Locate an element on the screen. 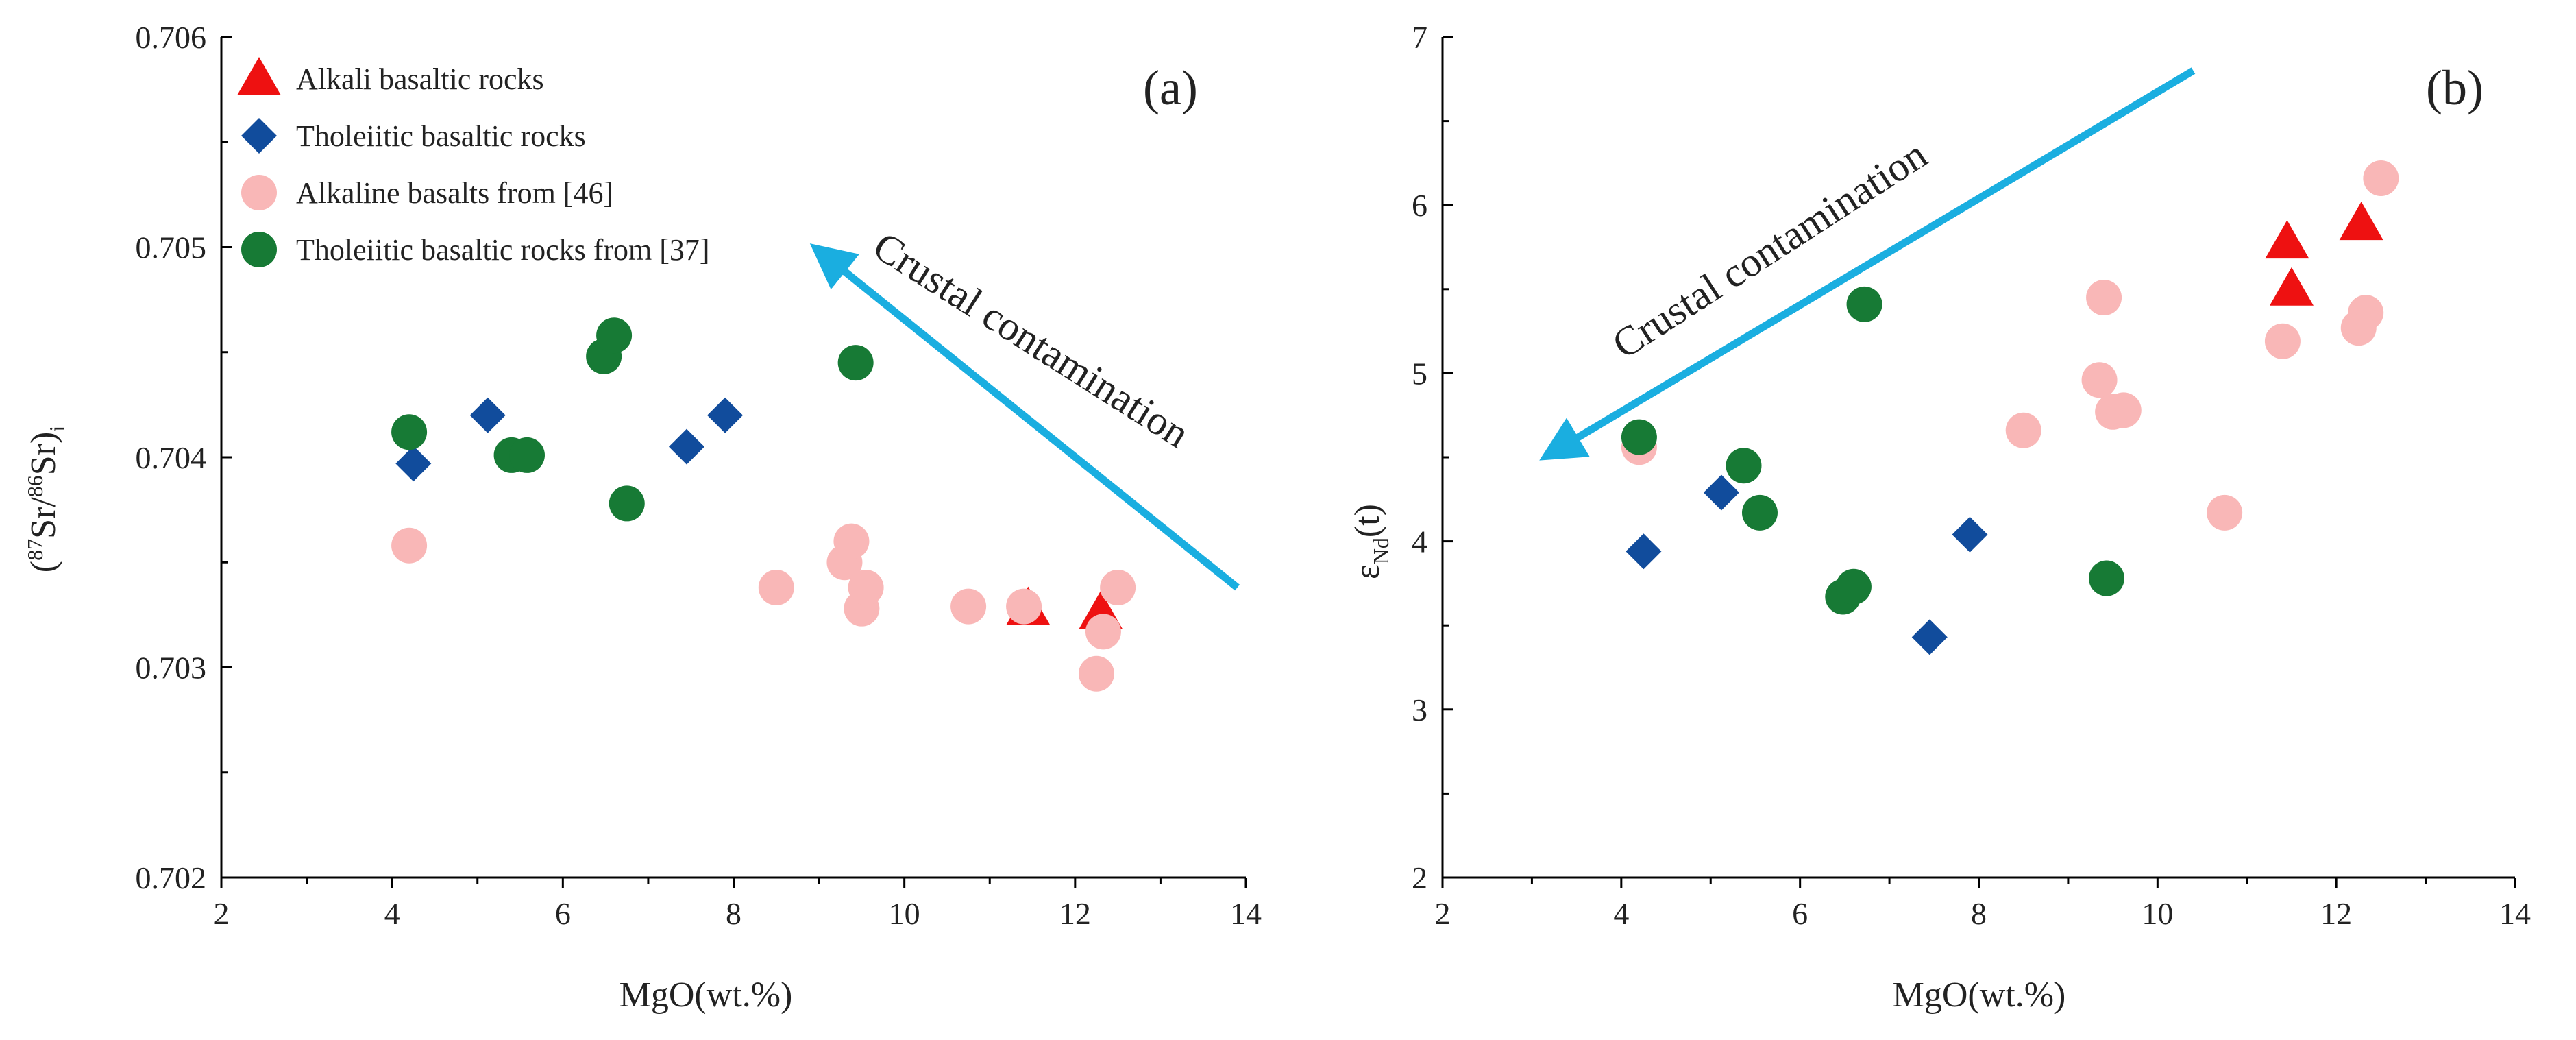 The width and height of the screenshot is (2576, 1040). panel-b-x-axis-title: MgO(wt.%) is located at coordinates (1980, 995).